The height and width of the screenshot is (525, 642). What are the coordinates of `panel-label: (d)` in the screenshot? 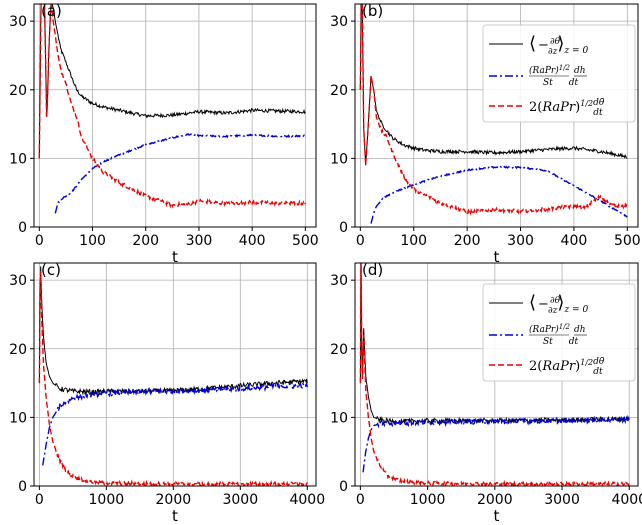 It's located at (372, 270).